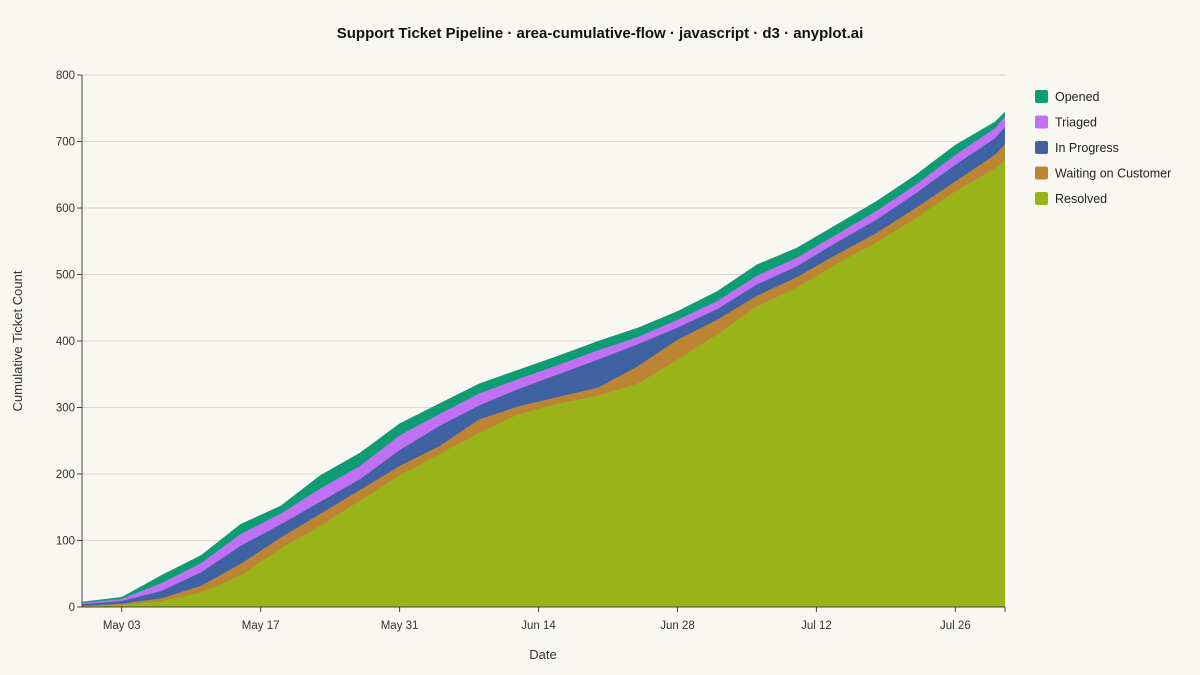 Image resolution: width=1200 pixels, height=675 pixels. What do you see at coordinates (261, 626) in the screenshot?
I see `x-tick-label: May 17` at bounding box center [261, 626].